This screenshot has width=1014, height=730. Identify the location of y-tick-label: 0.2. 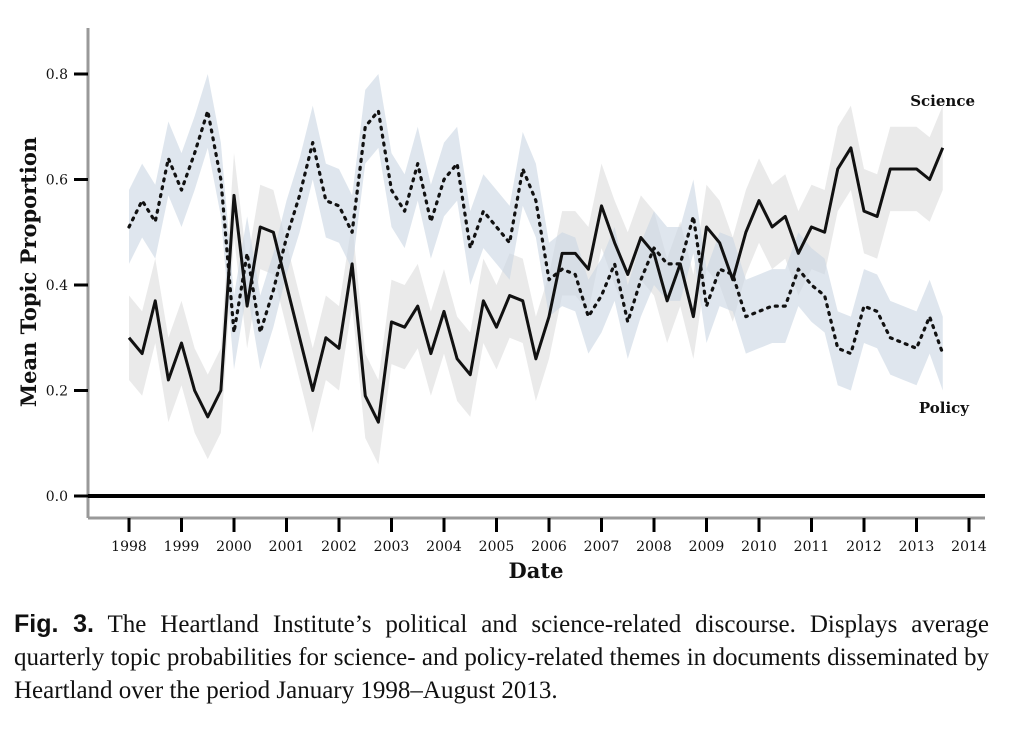
(57, 392).